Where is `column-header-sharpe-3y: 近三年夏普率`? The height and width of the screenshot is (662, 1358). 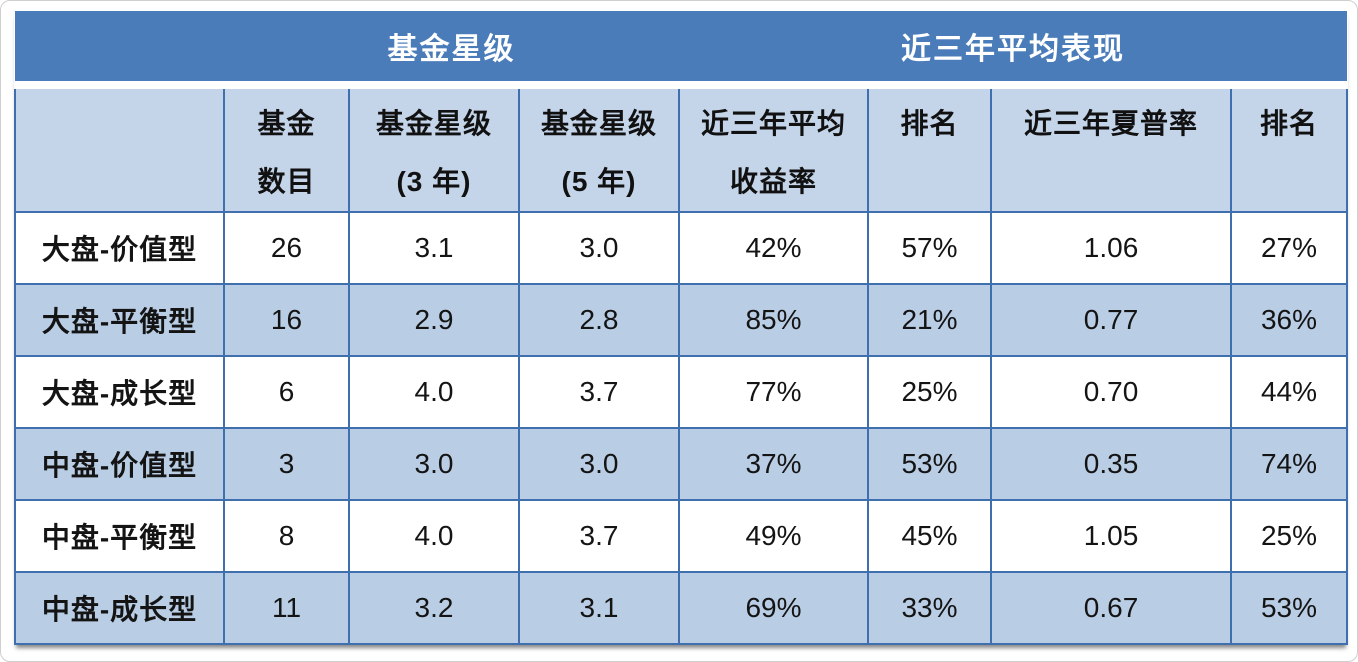
column-header-sharpe-3y: 近三年夏普率 is located at coordinates (1111, 148).